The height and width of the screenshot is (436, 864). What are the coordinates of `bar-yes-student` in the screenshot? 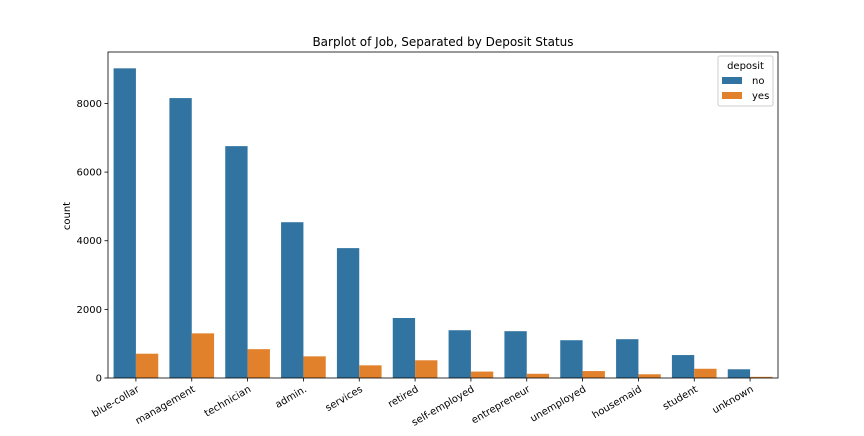 It's located at (705, 373).